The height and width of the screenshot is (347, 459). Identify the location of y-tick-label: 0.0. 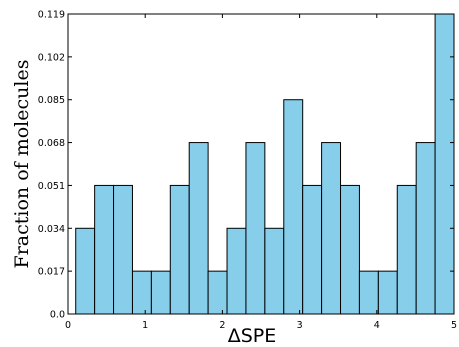
(57, 315).